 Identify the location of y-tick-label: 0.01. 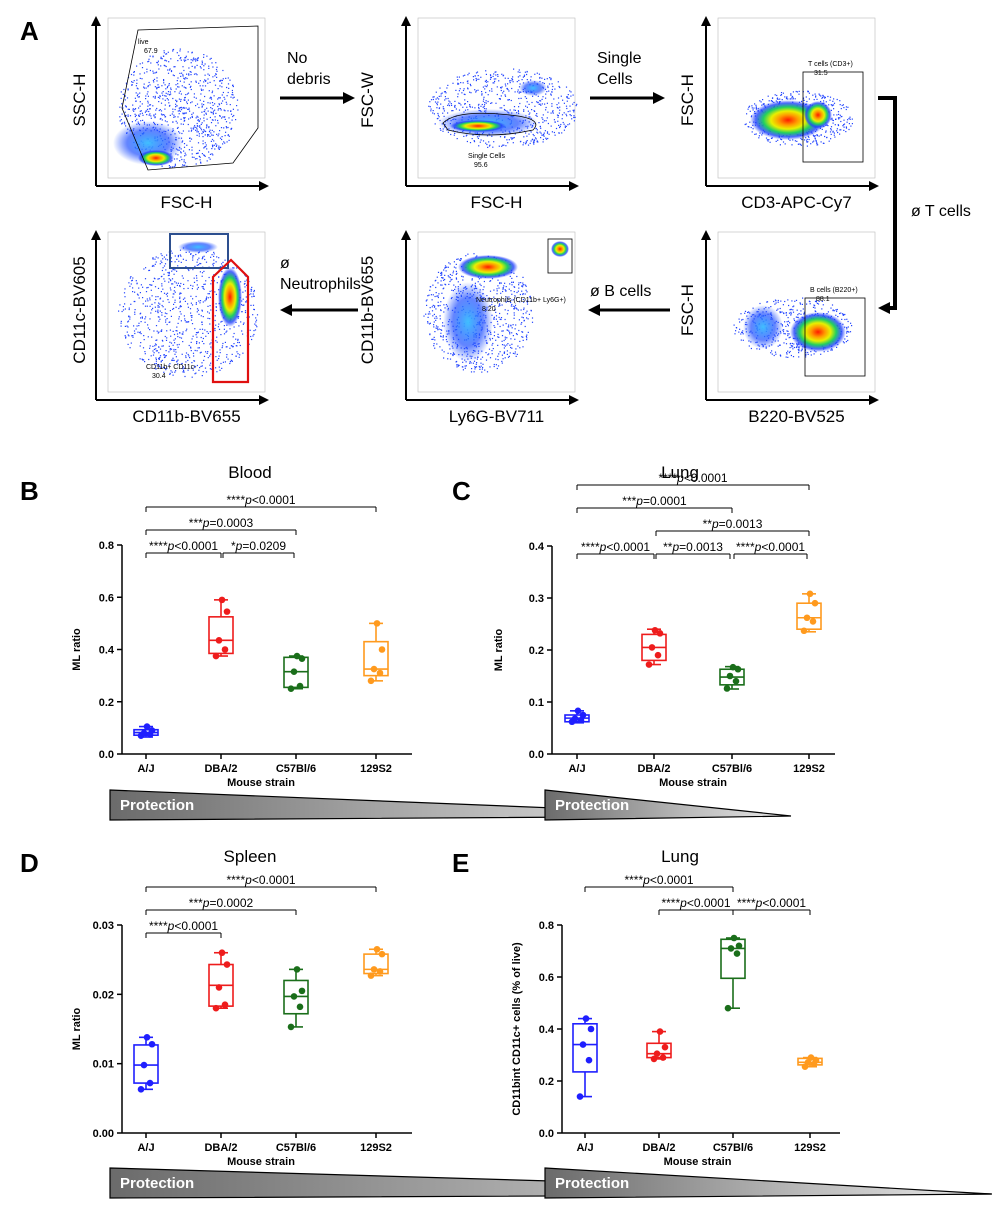
(103, 1065).